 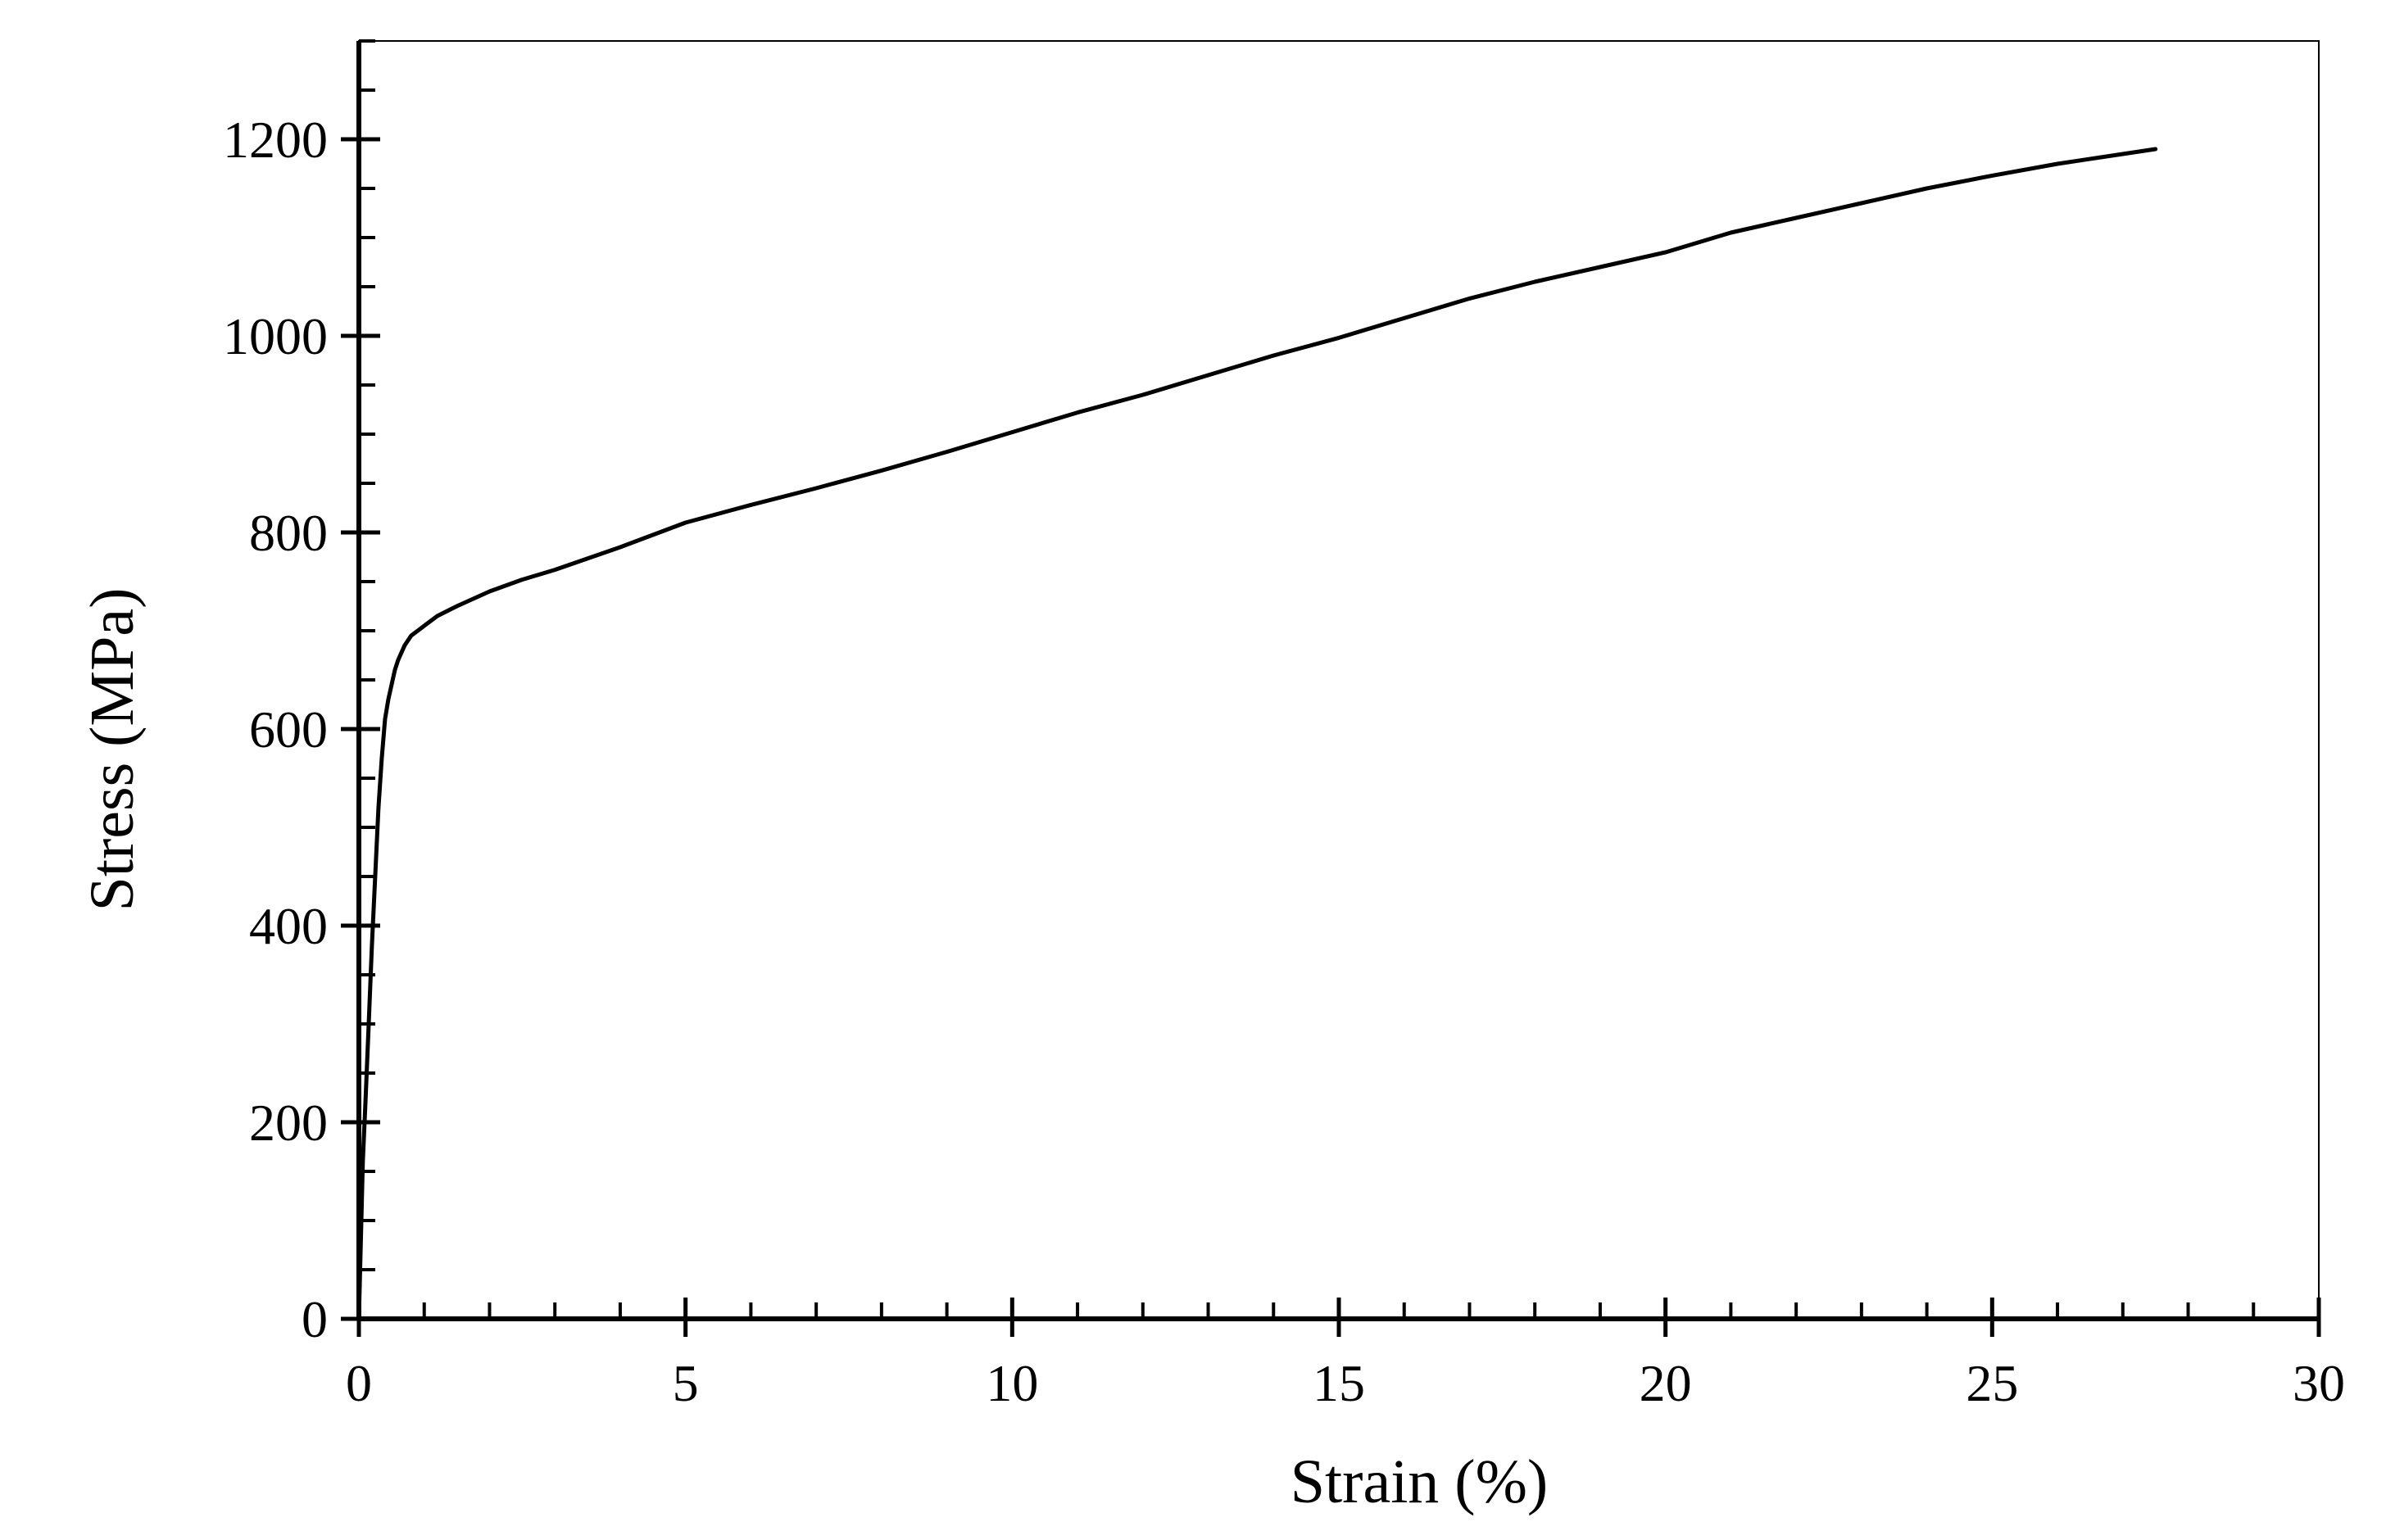 What do you see at coordinates (359, 1383) in the screenshot?
I see `x-tick-label: 0` at bounding box center [359, 1383].